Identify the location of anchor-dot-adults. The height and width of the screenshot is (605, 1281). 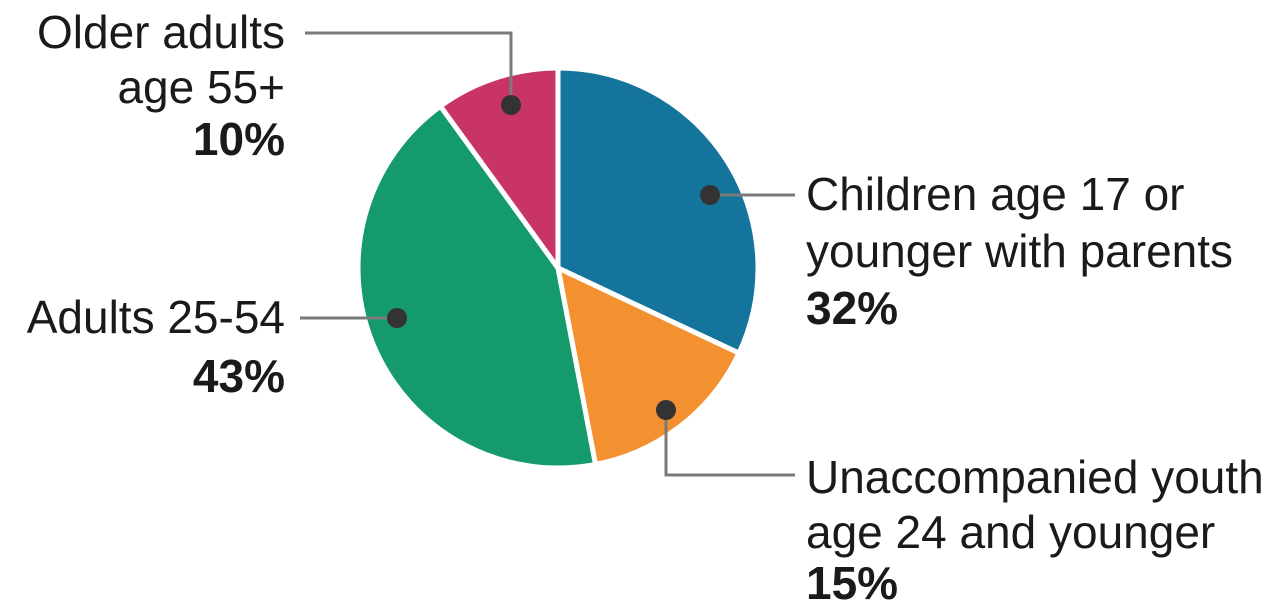
(397, 318).